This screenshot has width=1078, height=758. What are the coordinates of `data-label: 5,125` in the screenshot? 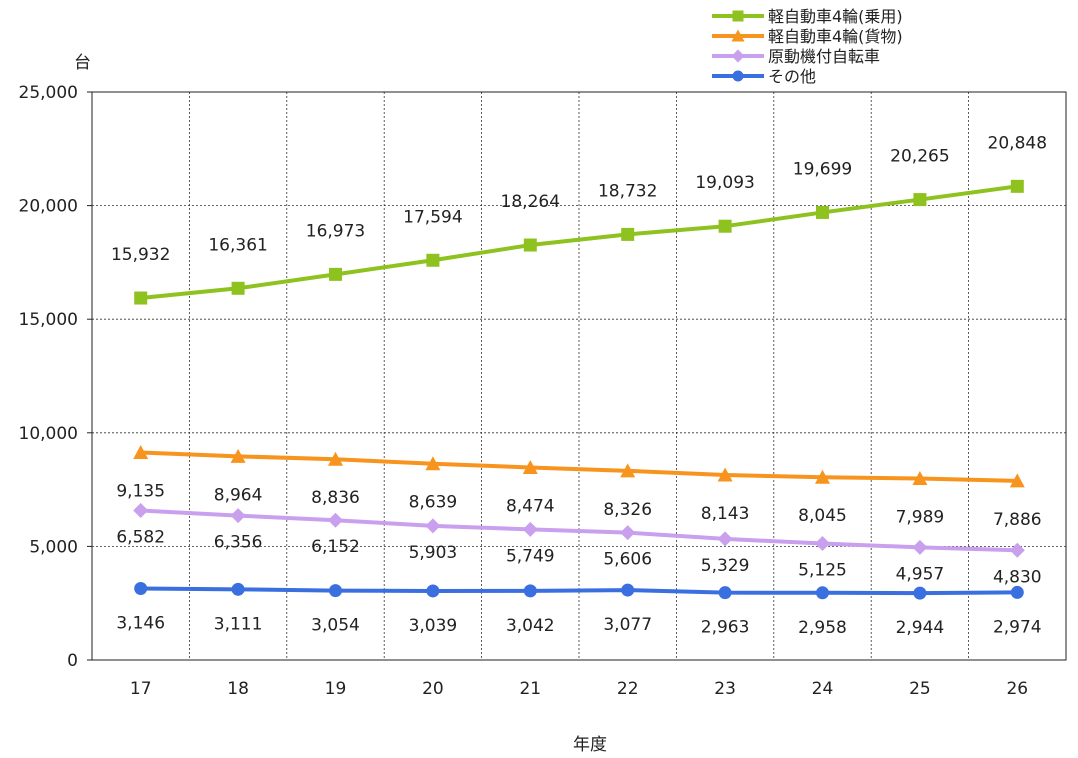 It's located at (822, 571).